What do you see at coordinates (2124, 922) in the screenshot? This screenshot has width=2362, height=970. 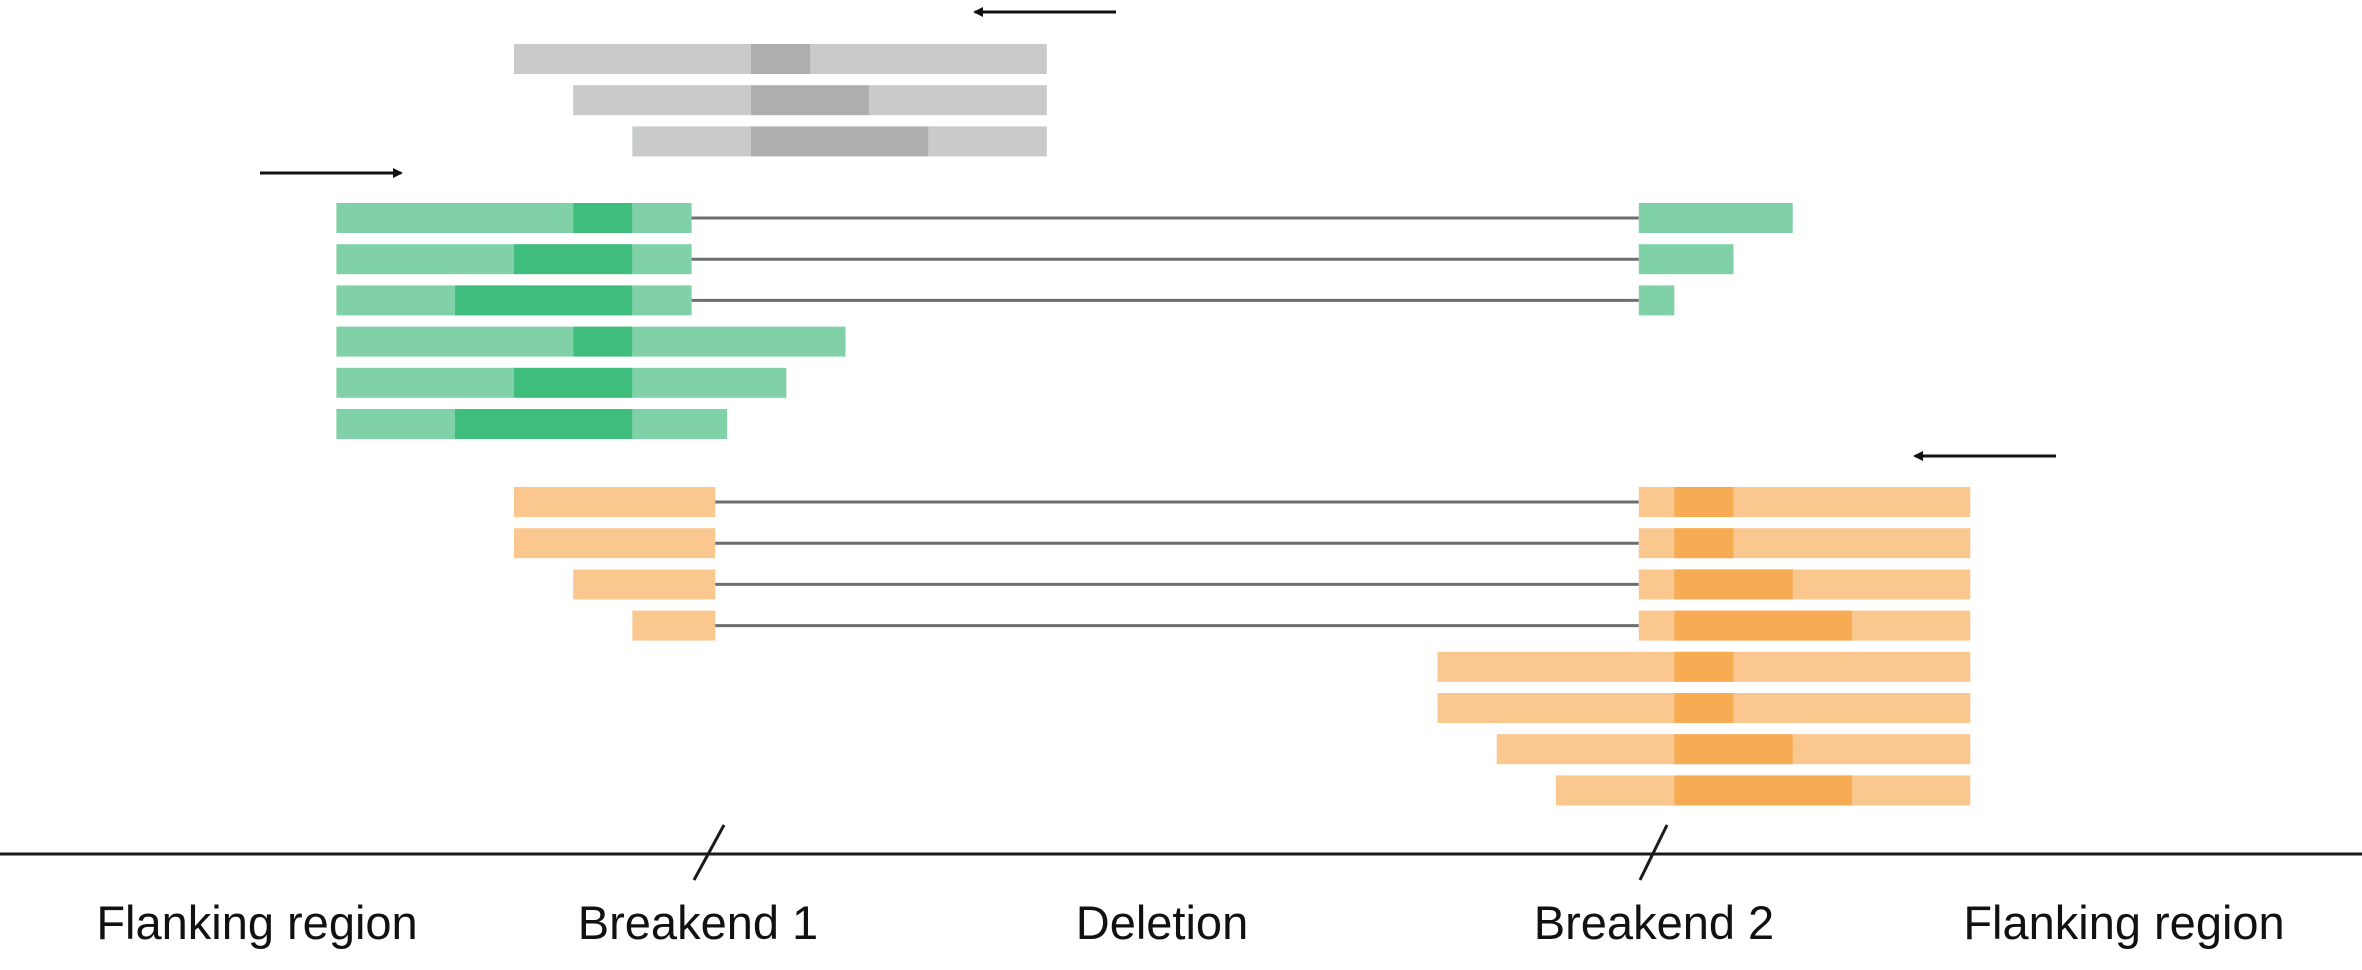 I see `flanking-region-right-label: Flanking region` at bounding box center [2124, 922].